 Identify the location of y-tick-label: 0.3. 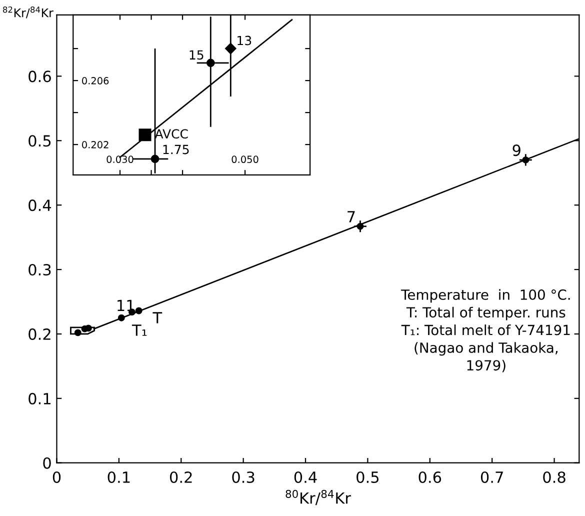
(39, 270).